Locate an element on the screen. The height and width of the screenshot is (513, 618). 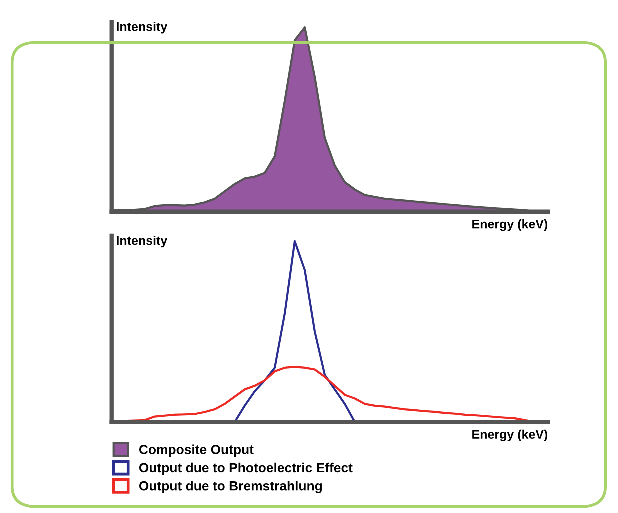
legend-label: Output due to Bremstrahlung is located at coordinates (230, 487).